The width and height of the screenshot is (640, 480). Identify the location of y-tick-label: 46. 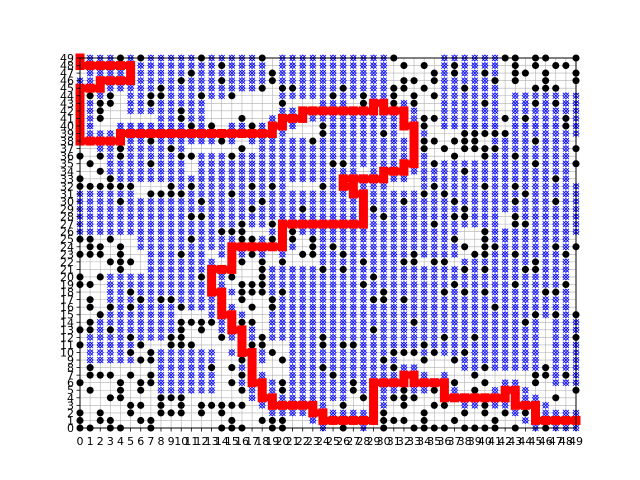
(67, 81).